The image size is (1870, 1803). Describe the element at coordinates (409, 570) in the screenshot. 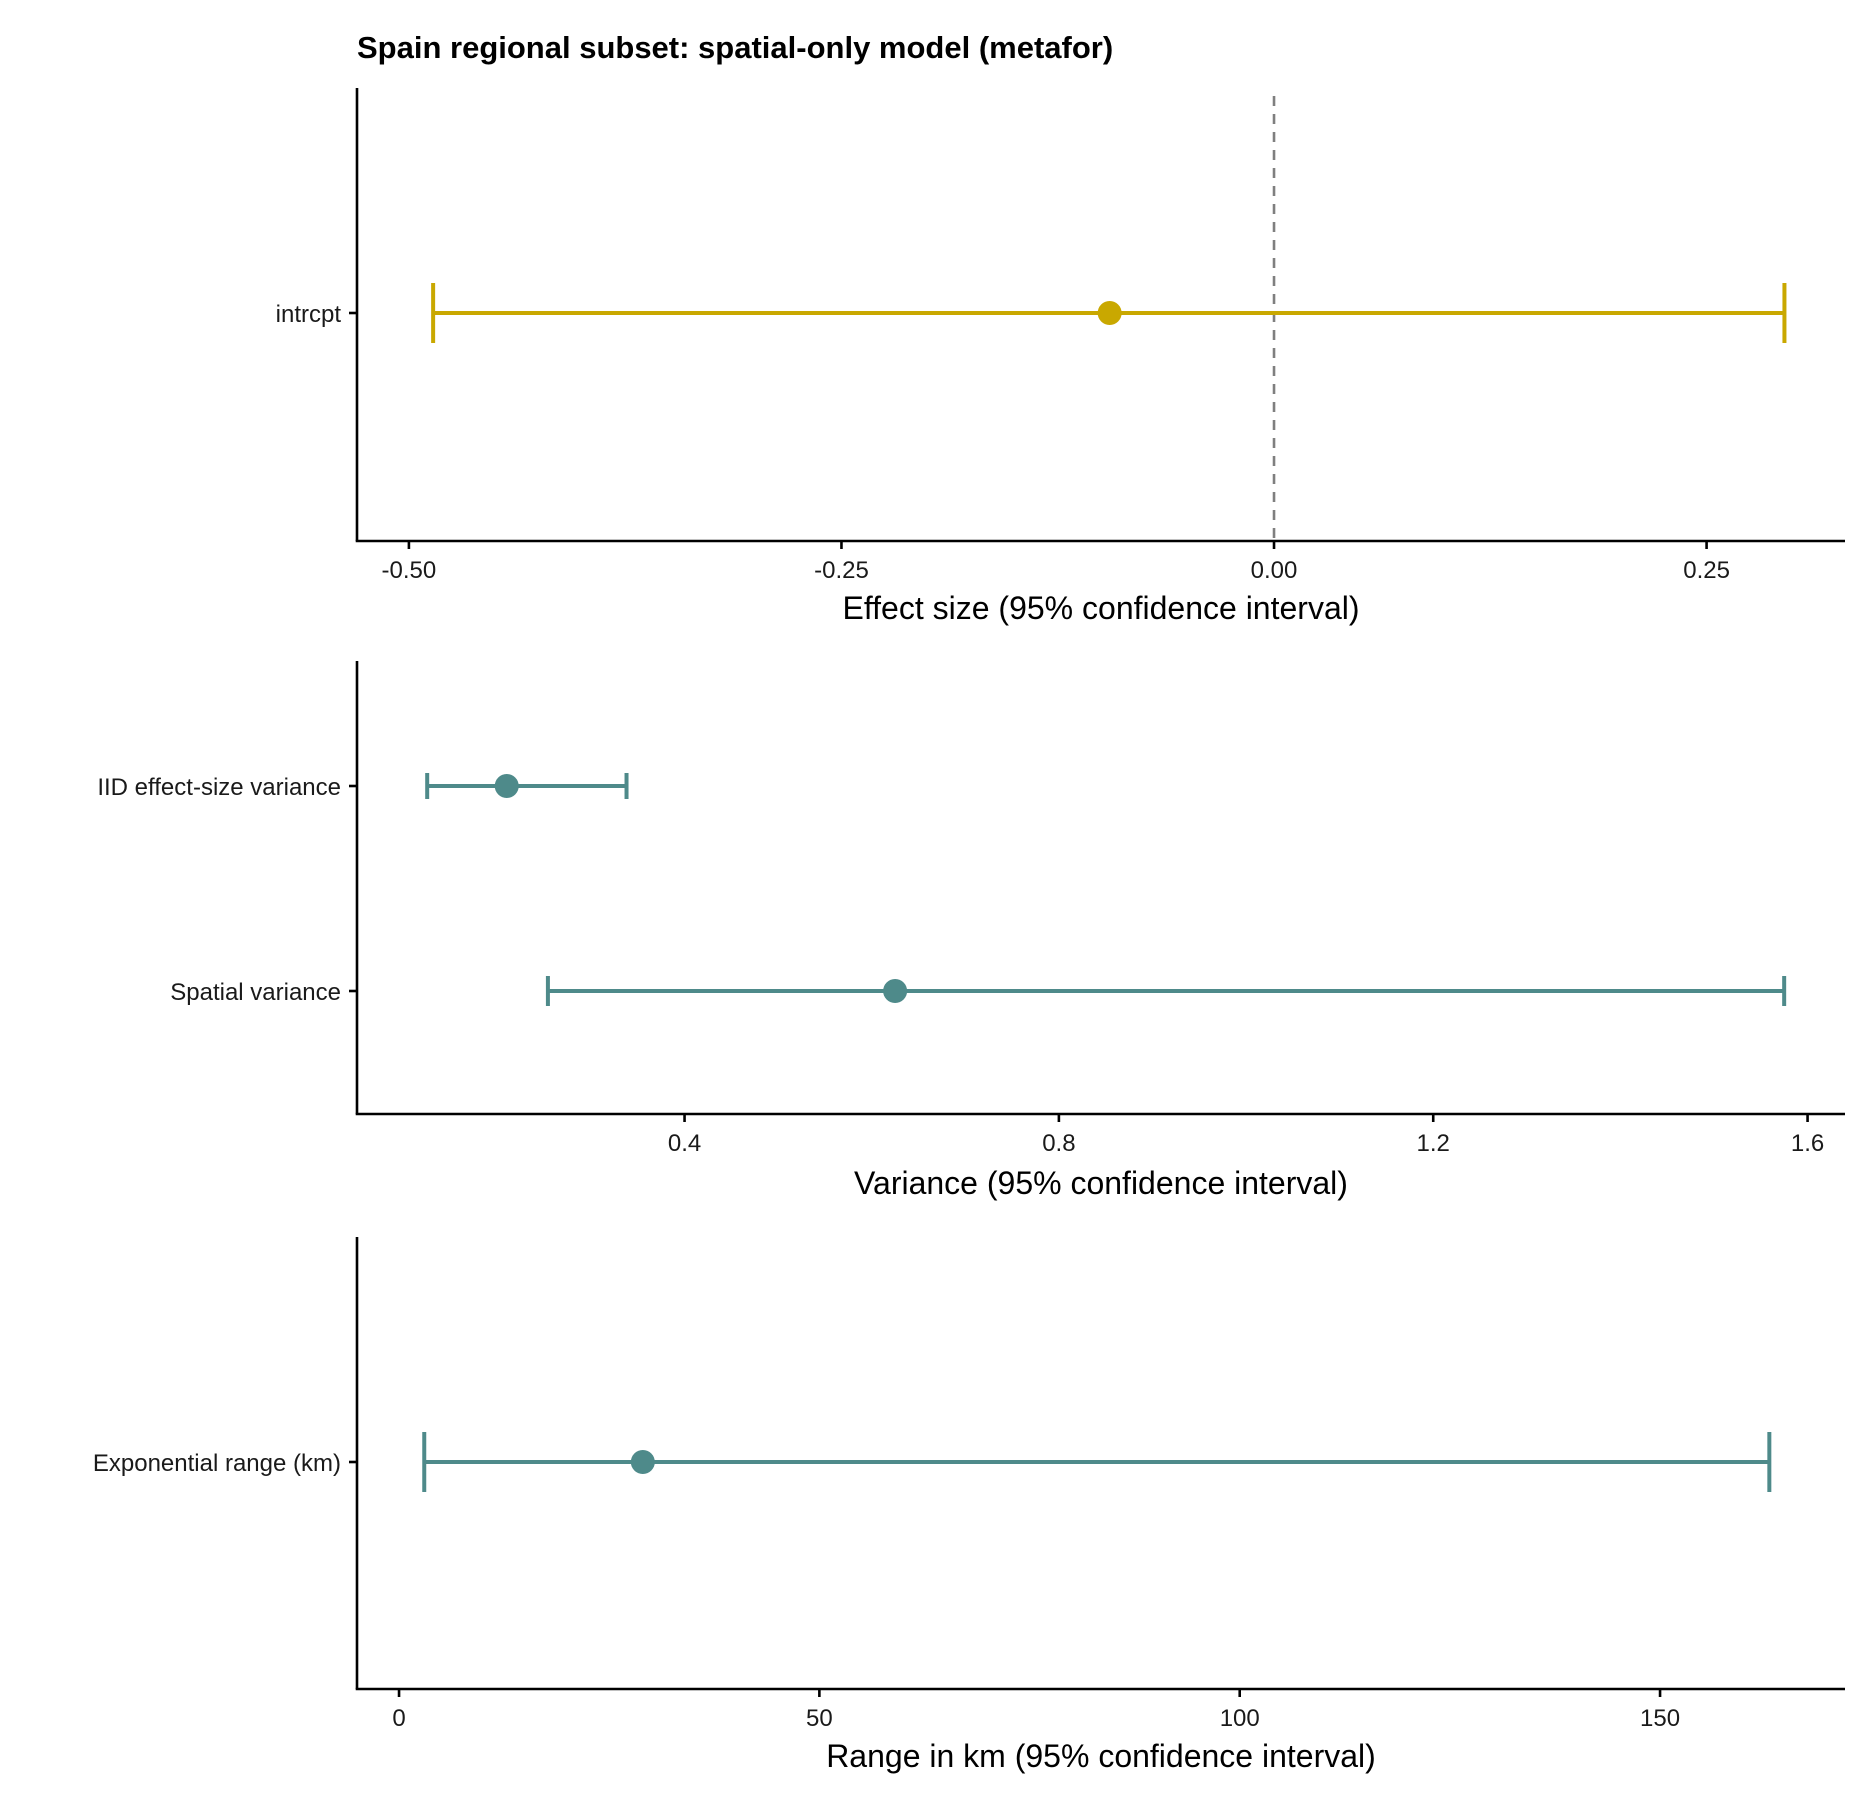

I see `x-tick-label: -0.50` at that location.